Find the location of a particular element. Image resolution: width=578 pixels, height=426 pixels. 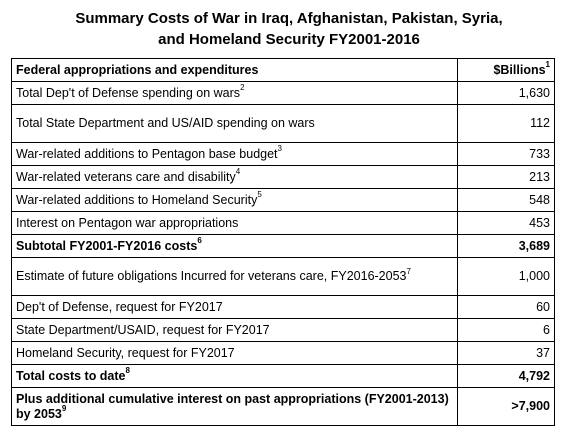

table-row: Dep't of Defense, request for FY2017 60 is located at coordinates (283, 307).